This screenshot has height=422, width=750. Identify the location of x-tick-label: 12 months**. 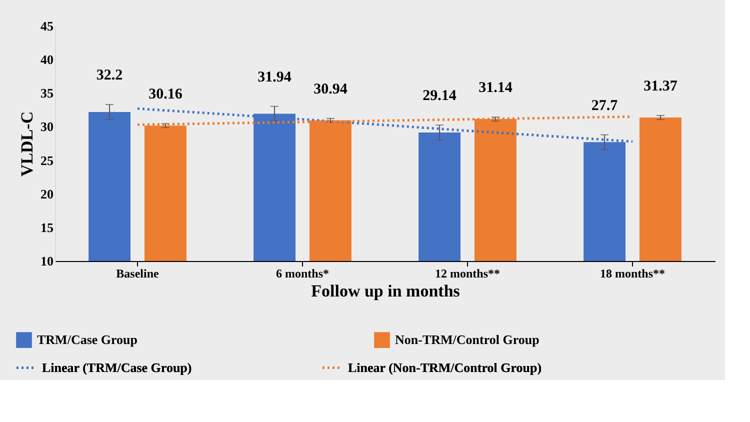
(467, 273).